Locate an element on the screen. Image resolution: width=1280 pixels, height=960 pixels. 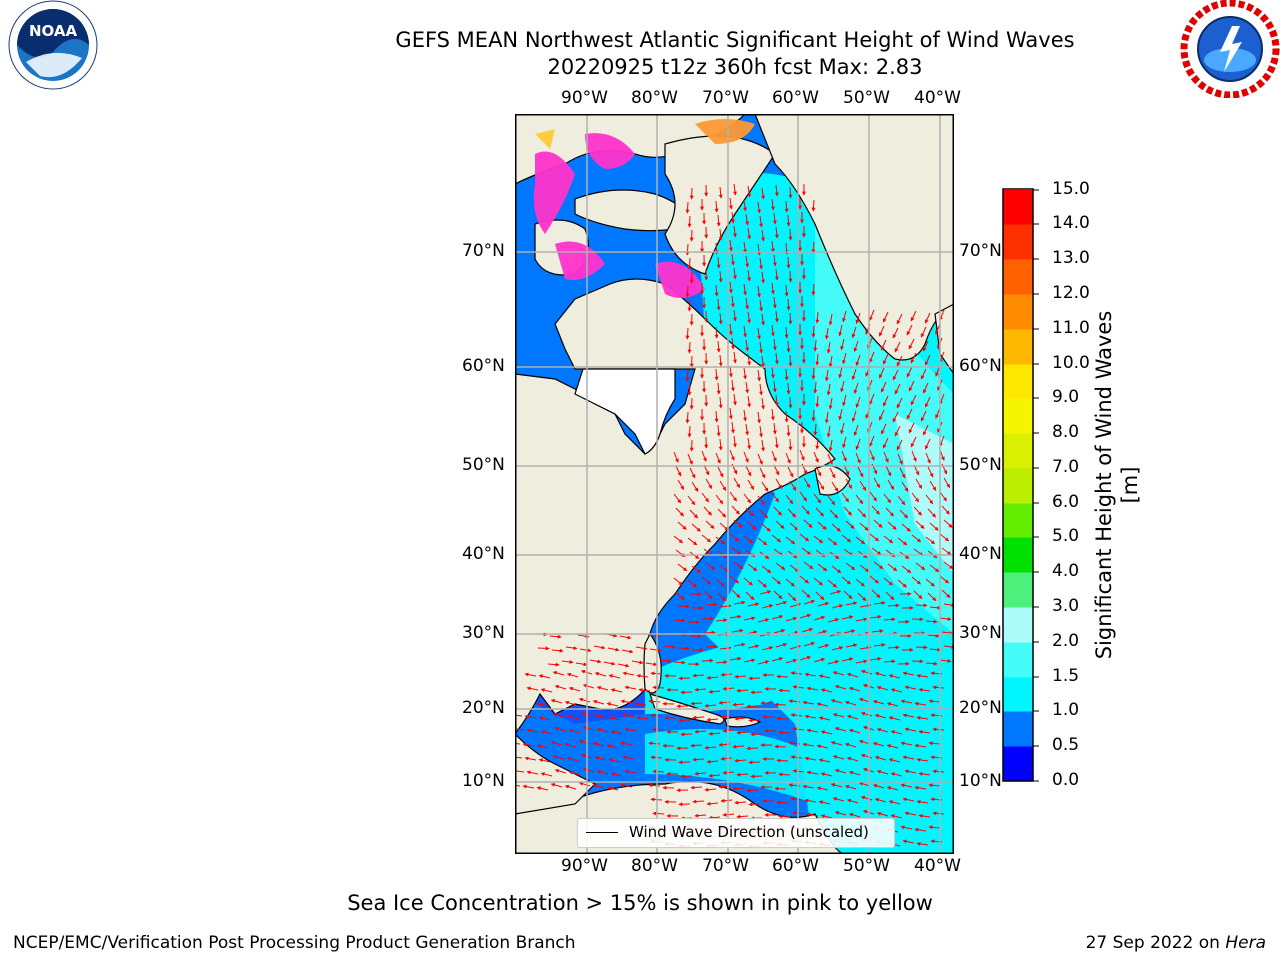
colorbar-tick-label: 13.0 is located at coordinates (1071, 258).